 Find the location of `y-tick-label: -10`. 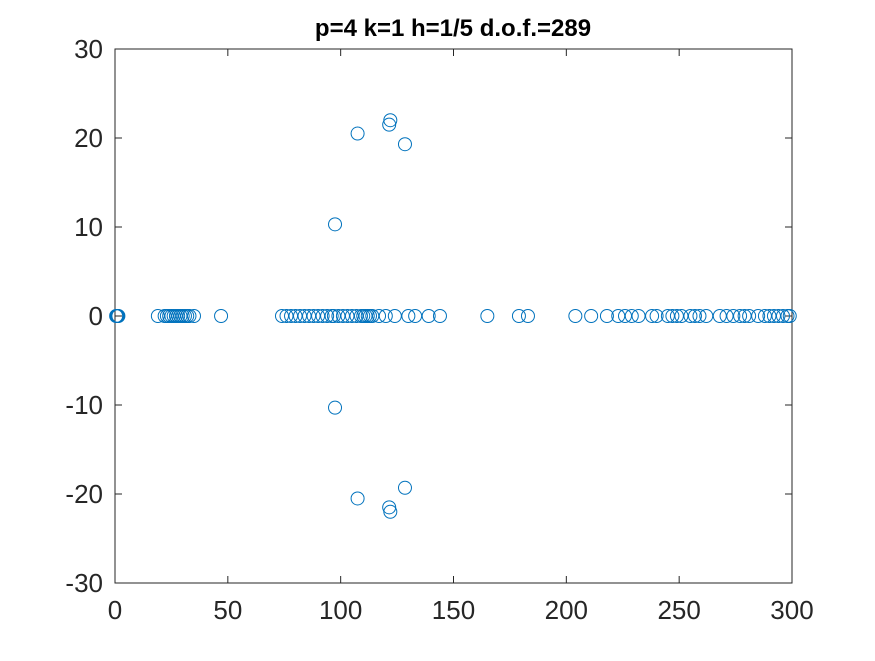

y-tick-label: -10 is located at coordinates (84, 405).